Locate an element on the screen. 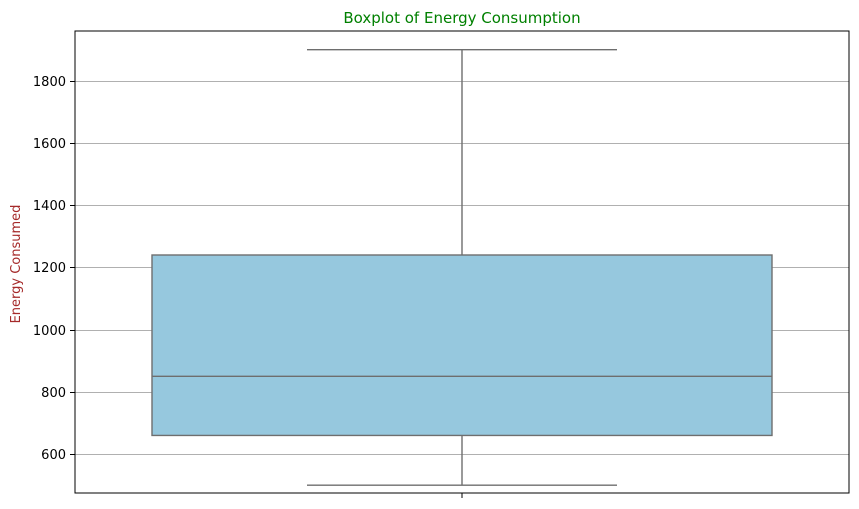  y-tick-label-1600: 1600 is located at coordinates (49, 144).